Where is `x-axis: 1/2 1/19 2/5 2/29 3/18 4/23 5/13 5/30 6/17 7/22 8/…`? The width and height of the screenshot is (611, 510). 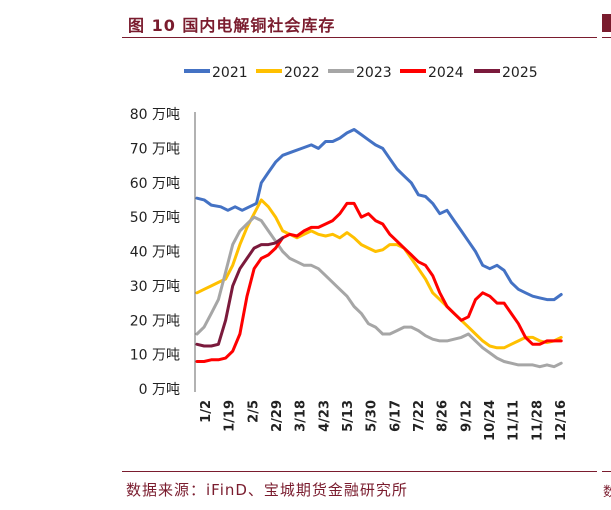
x-axis: 1/2 1/19 2/5 2/29 3/18 4/23 5/13 5/30 6/17 7/22 8/… is located at coordinates (384, 420).